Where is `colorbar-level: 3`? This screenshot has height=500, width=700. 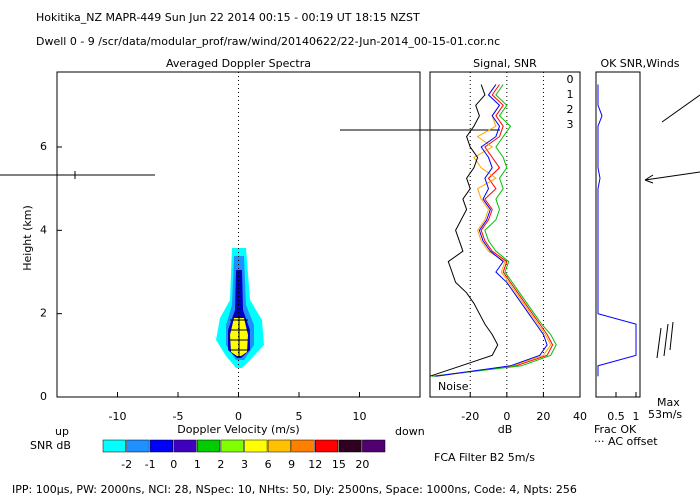
colorbar-level: 3 is located at coordinates (244, 464).